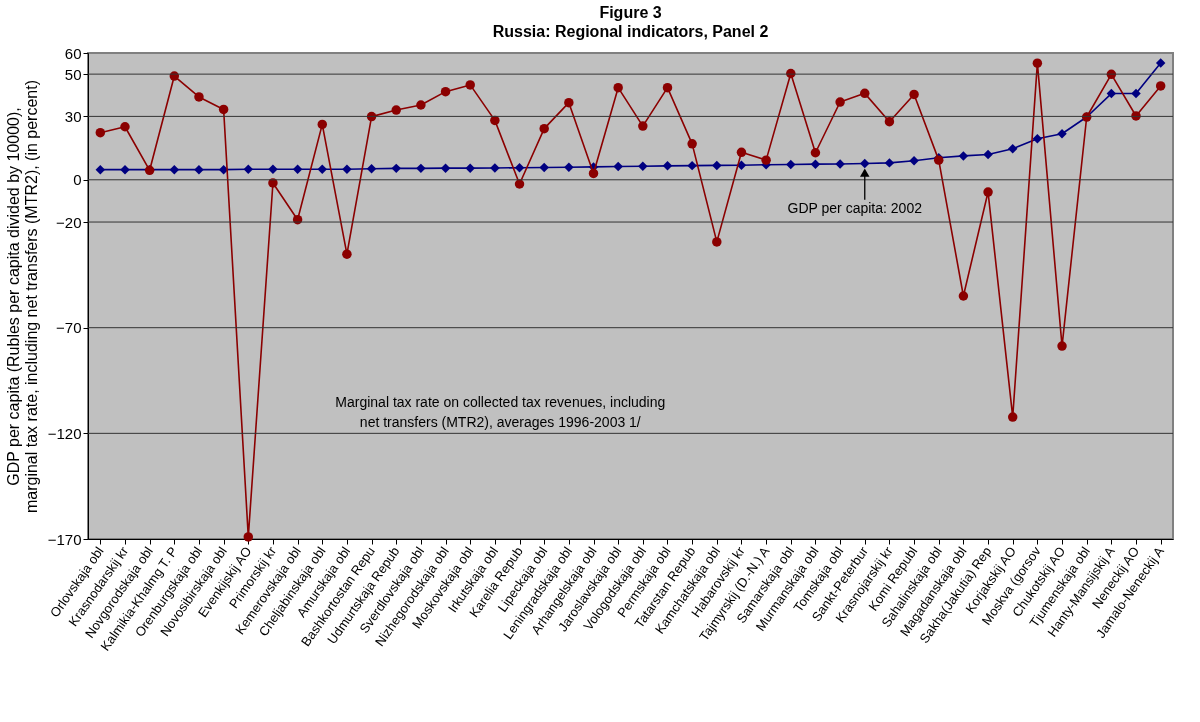 The height and width of the screenshot is (722, 1200). What do you see at coordinates (64, 539) in the screenshot?
I see `y-tick-label: −170` at bounding box center [64, 539].